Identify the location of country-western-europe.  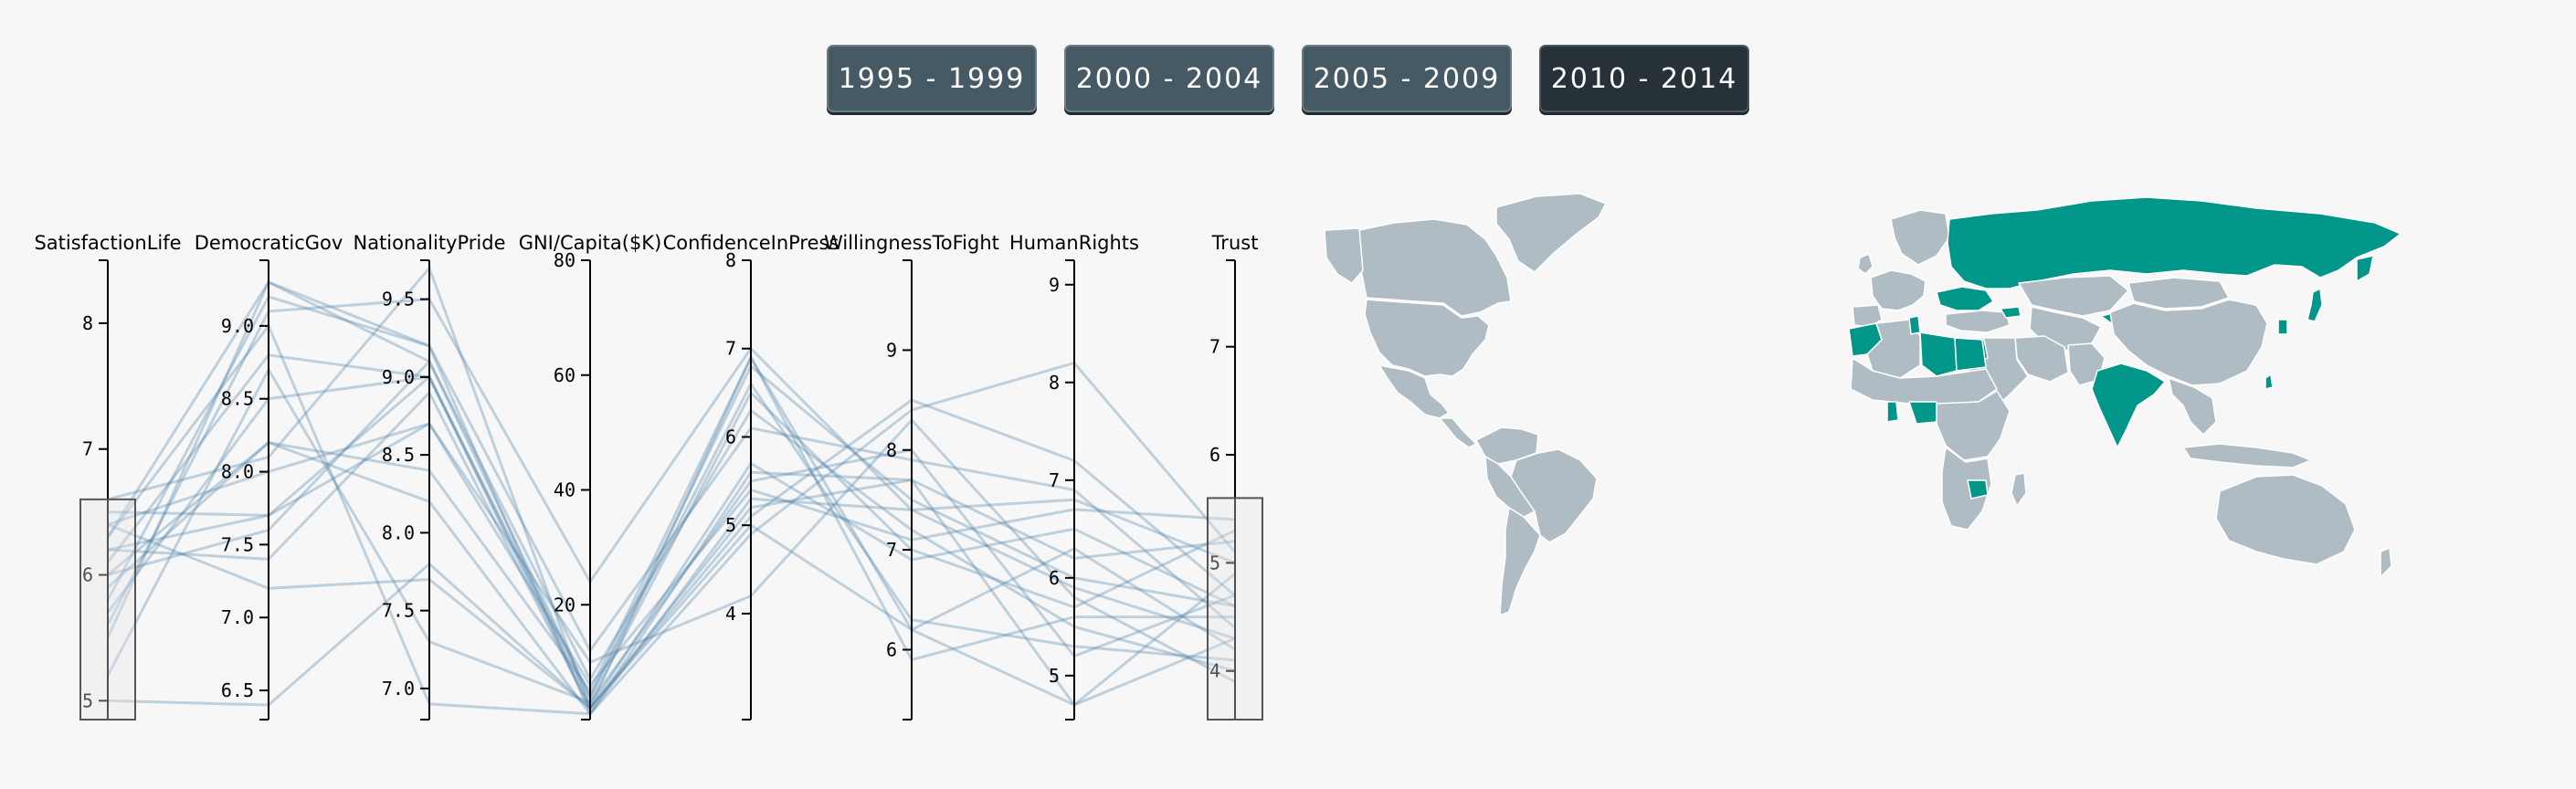
(1898, 290).